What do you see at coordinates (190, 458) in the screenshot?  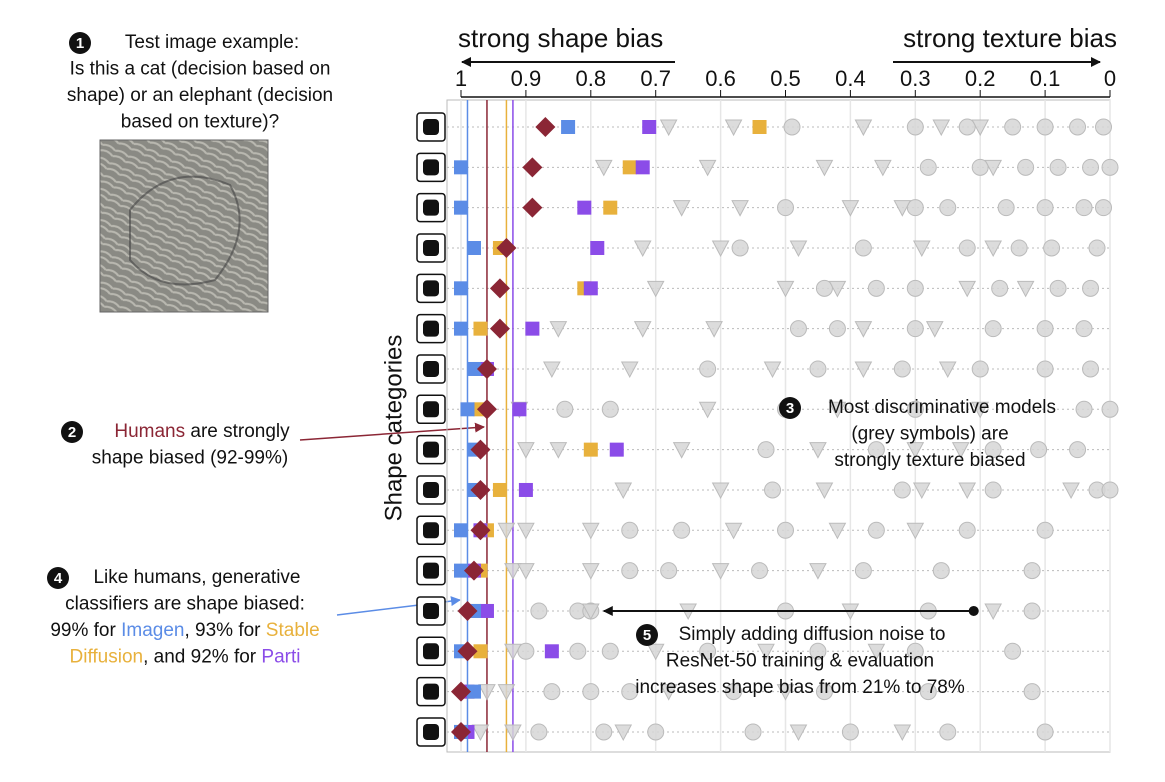 I see `annotation-line: shape biased (92-99%)` at bounding box center [190, 458].